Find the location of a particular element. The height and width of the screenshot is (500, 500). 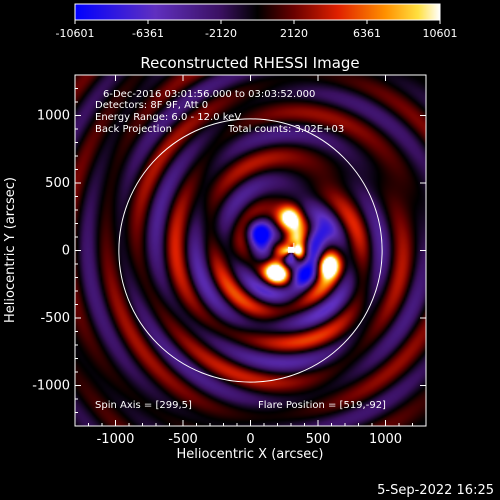

annotation-energy: Energy Range: 6.0 - 12.0 keV is located at coordinates (168, 117).